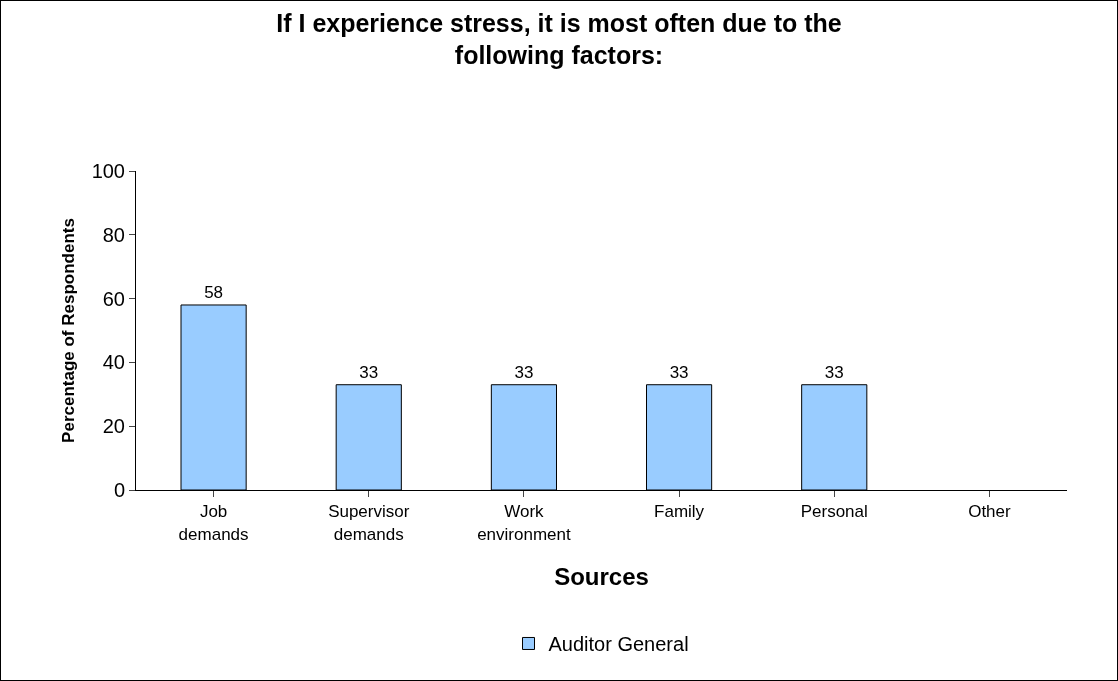  I want to click on y-tick-label: 80, so click(113, 234).